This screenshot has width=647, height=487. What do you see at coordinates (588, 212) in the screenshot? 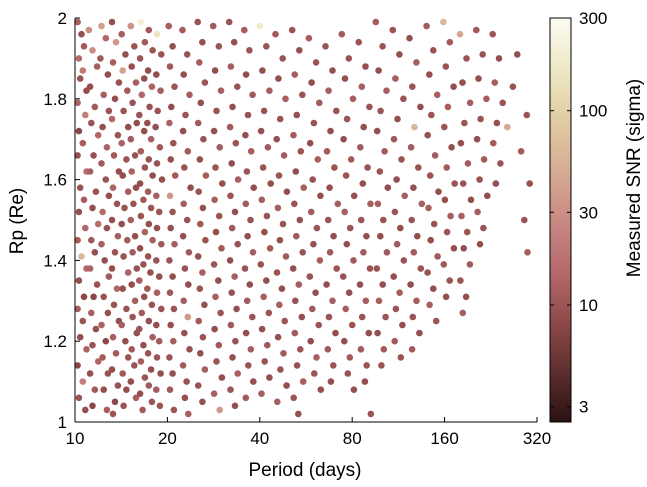
I see `colorbar-tick-label: 30` at bounding box center [588, 212].